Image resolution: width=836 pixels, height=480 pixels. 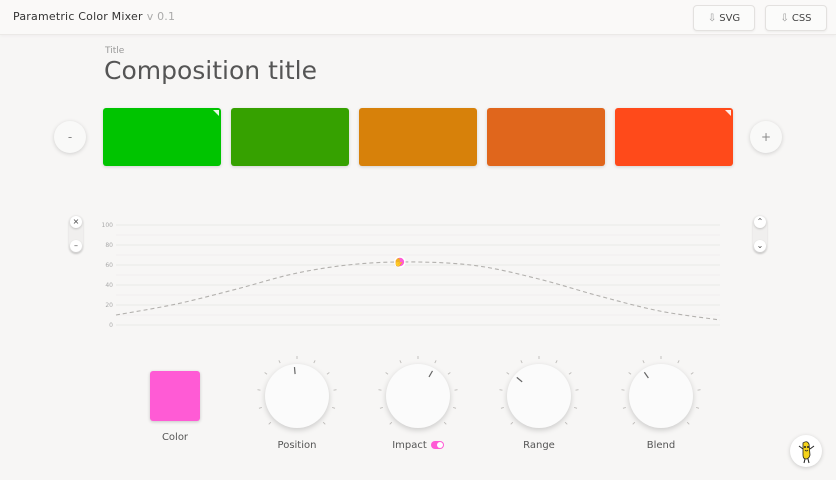 What do you see at coordinates (801, 18) in the screenshot?
I see `export-css-label: CSS` at bounding box center [801, 18].